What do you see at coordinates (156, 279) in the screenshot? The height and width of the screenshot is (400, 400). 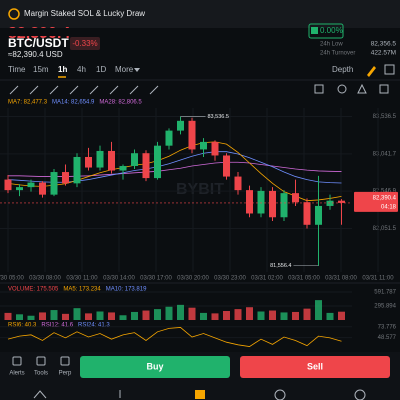 I see `x-tick-label: 03/30 17:00` at bounding box center [156, 279].